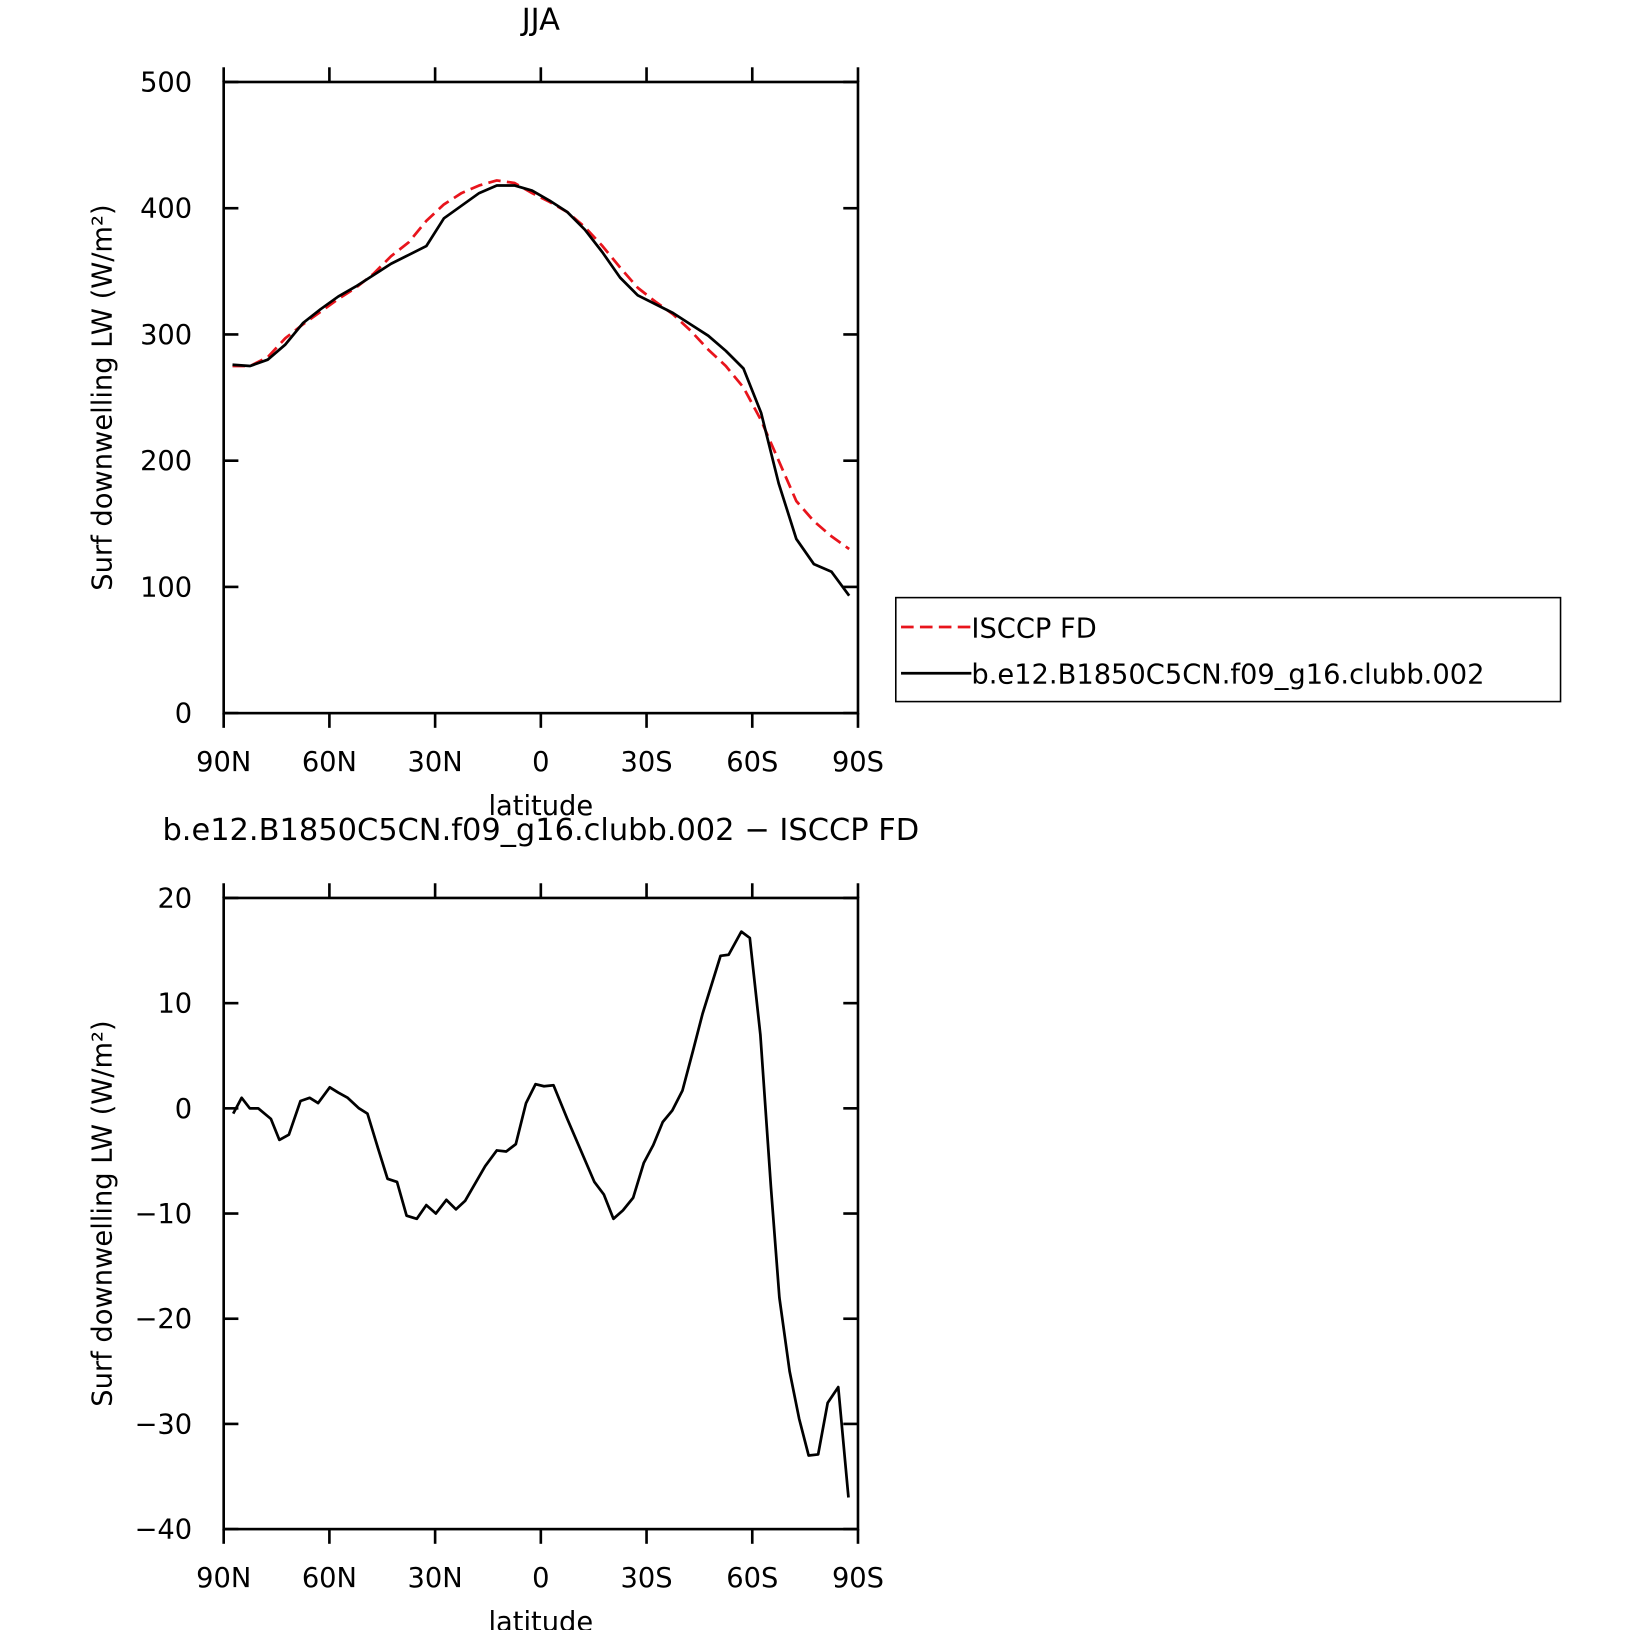  Describe the element at coordinates (166, 209) in the screenshot. I see `y-tick-label: 400` at that location.